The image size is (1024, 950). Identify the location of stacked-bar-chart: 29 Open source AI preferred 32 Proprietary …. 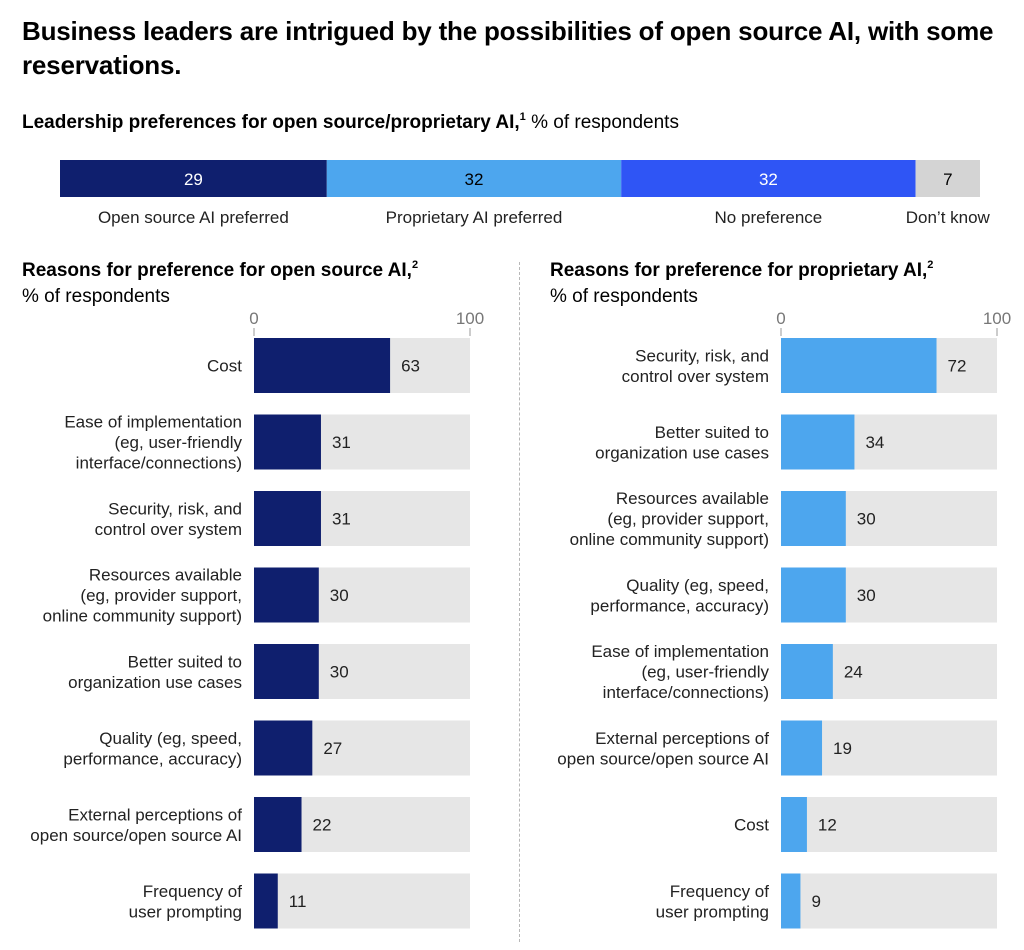
(525, 193).